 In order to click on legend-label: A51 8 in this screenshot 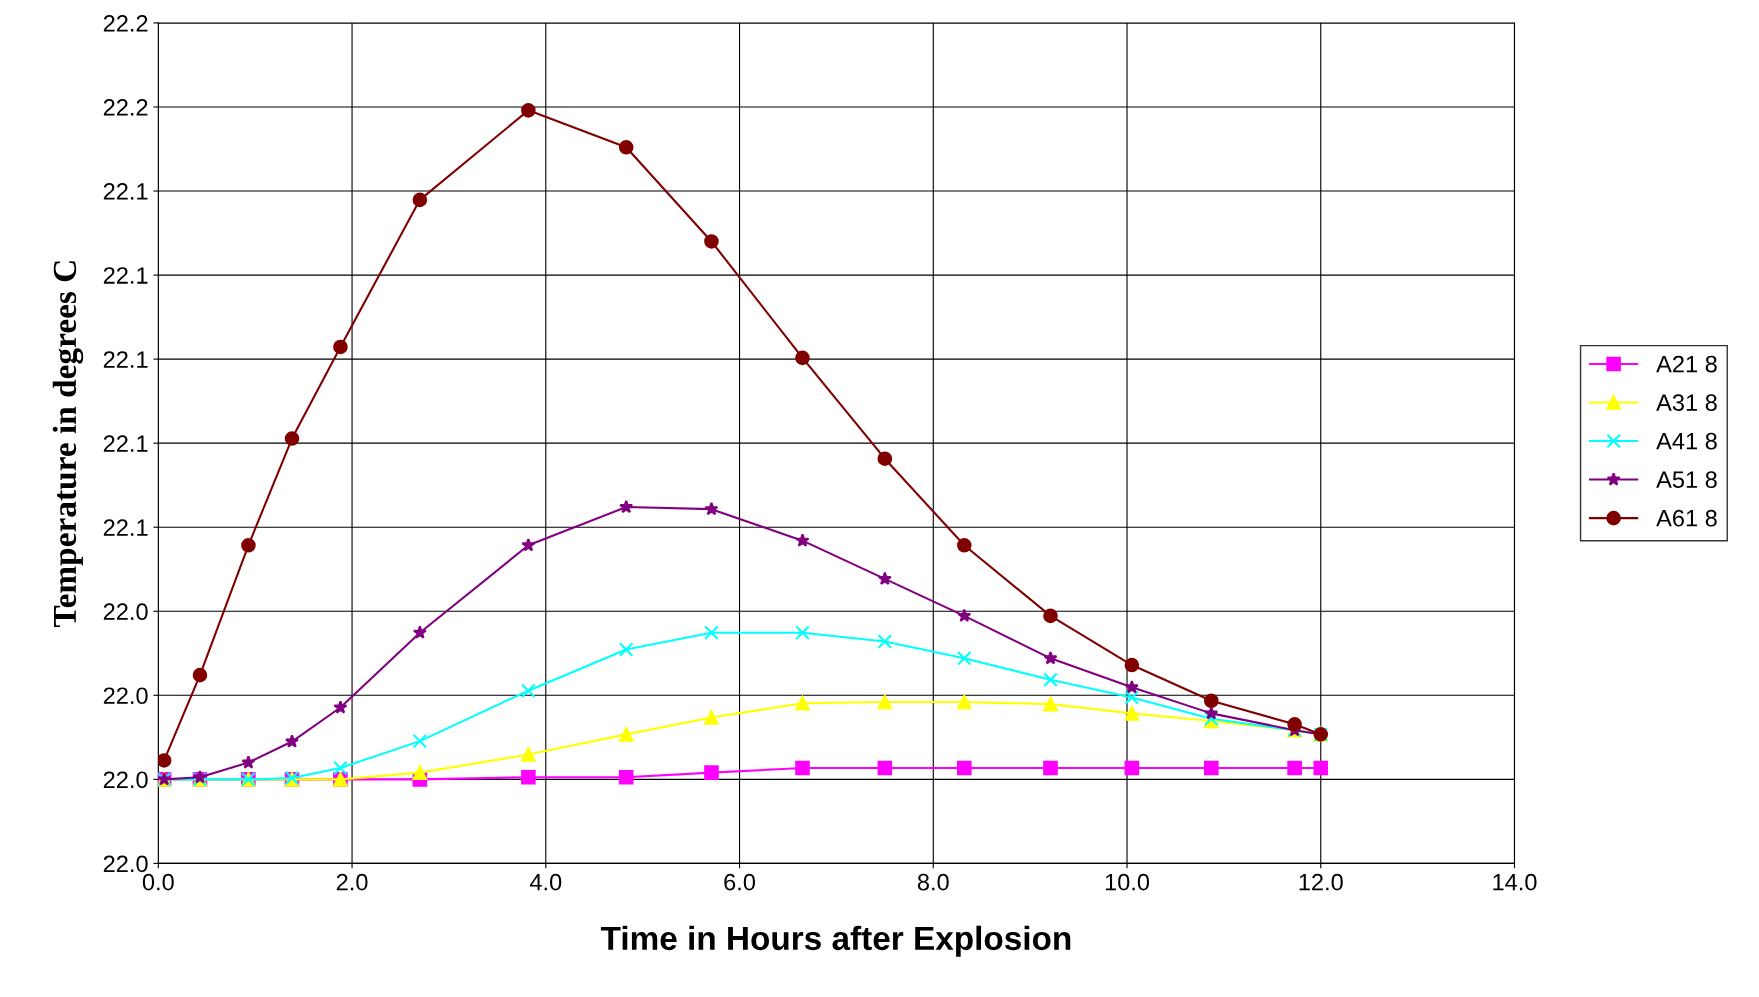, I will do `click(1686, 480)`.